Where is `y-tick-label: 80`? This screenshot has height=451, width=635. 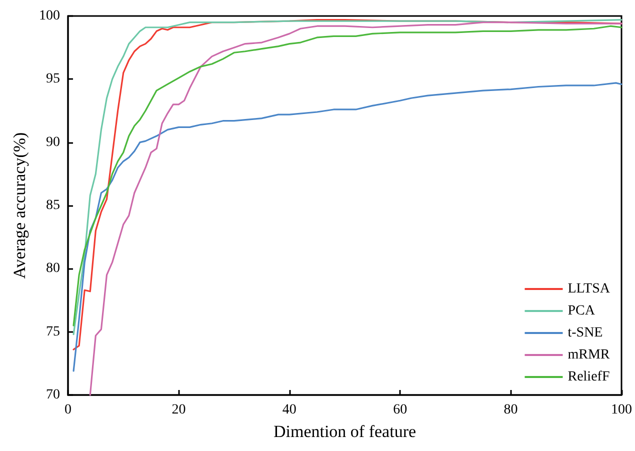 y-tick-label: 80 is located at coordinates (53, 268).